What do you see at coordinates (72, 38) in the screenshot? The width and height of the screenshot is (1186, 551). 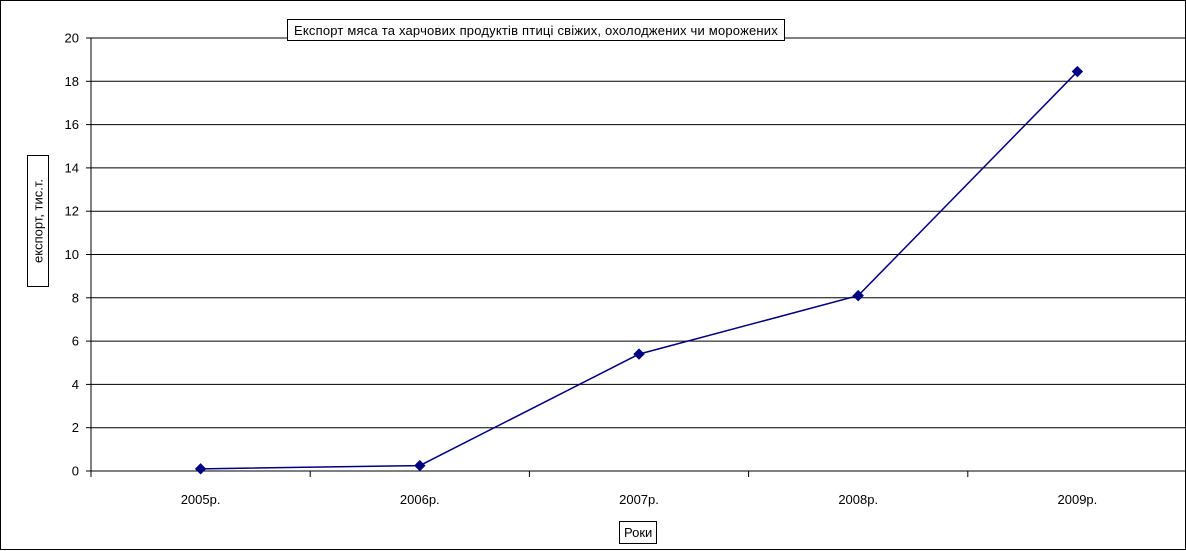 I see `y-tick-label: 20` at bounding box center [72, 38].